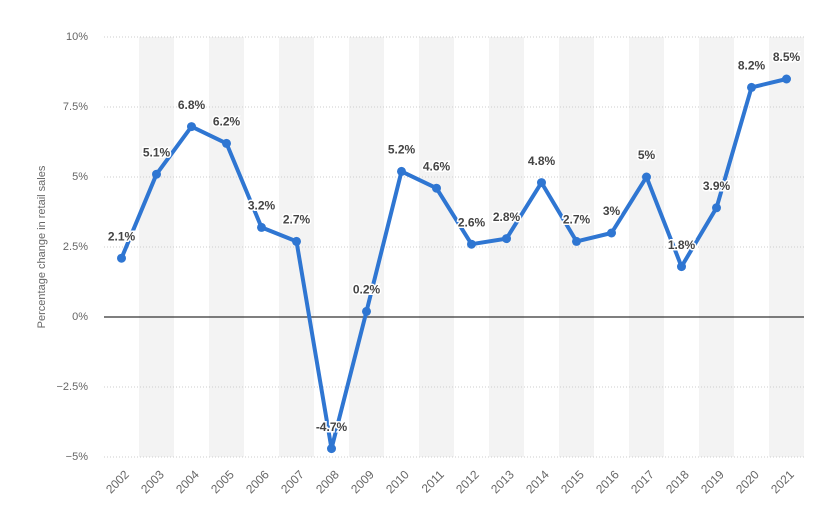 This screenshot has width=822, height=521. I want to click on value-label: 3.2%, so click(262, 206).